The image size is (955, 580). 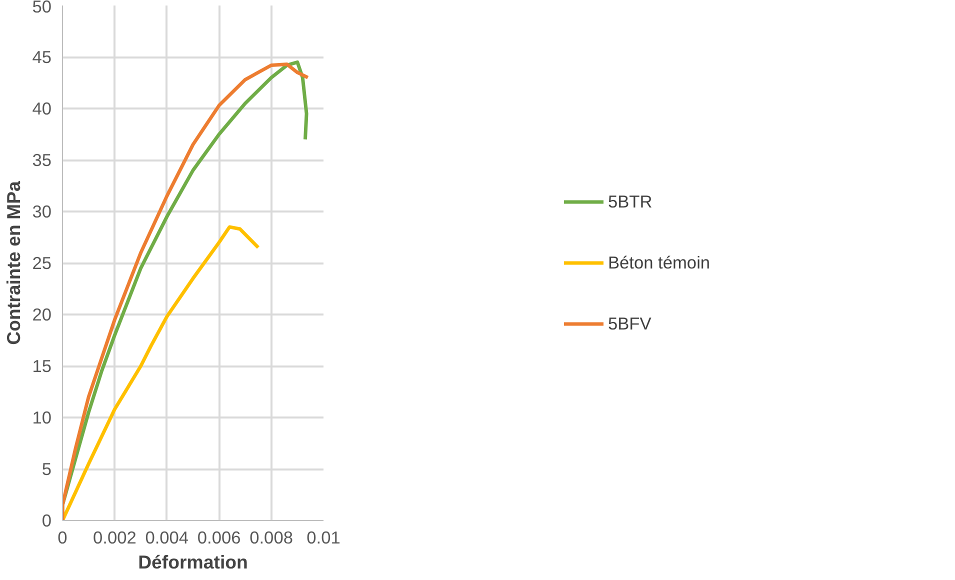 I want to click on line-series, so click(x=161, y=372).